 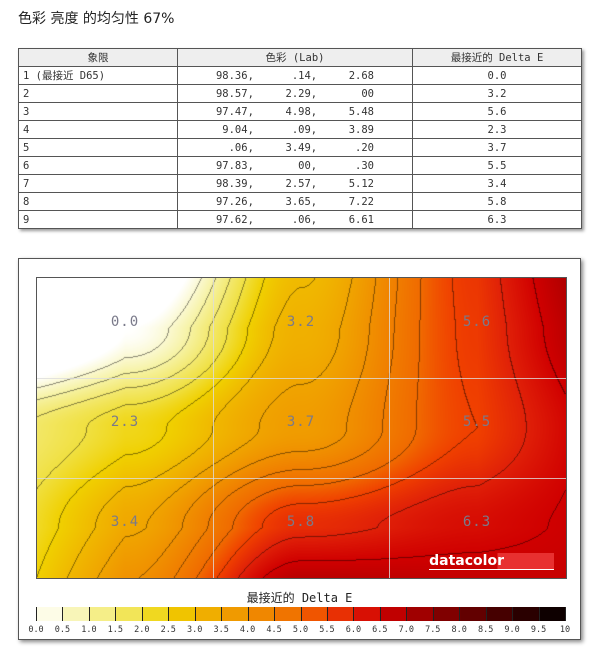 I want to click on quadrant-cell: 5, so click(x=98, y=147).